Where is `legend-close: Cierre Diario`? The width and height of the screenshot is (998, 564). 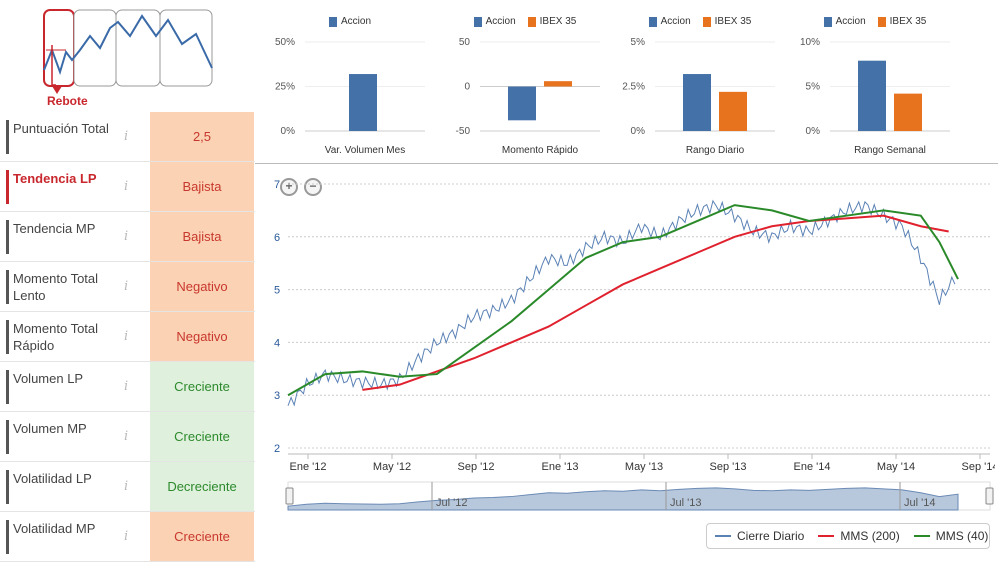
legend-close: Cierre Diario is located at coordinates (759, 536).